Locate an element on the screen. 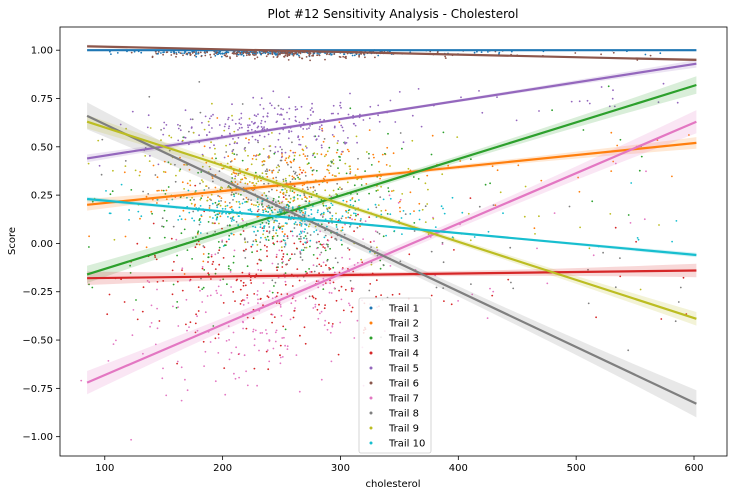 This screenshot has width=735, height=496. legend-item: Trail 6 is located at coordinates (394, 384).